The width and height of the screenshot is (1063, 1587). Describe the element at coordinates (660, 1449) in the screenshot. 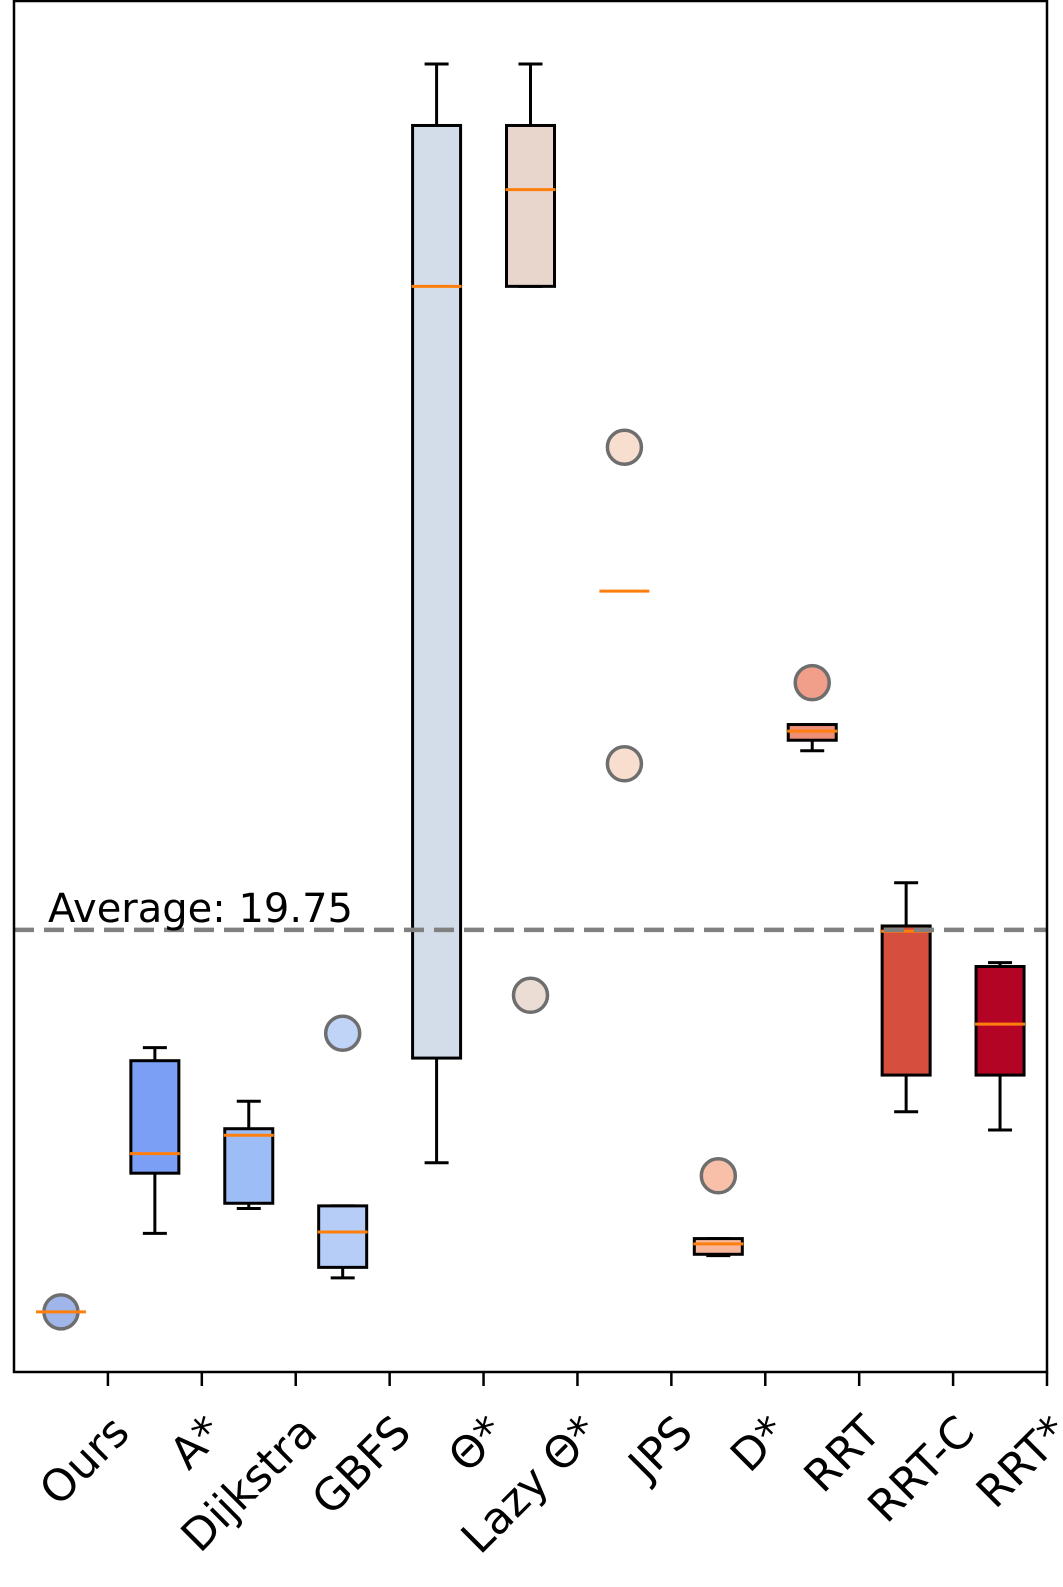

I see `x-tick-label: JPS` at that location.